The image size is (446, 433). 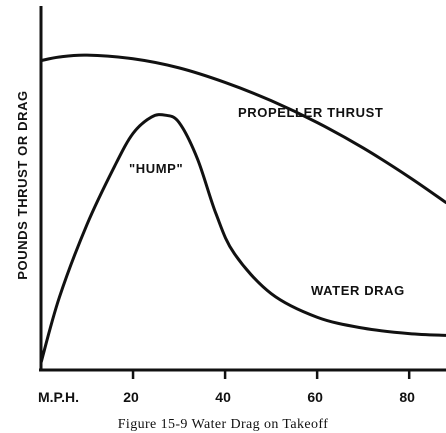 What do you see at coordinates (131, 397) in the screenshot?
I see `x-tick-label-20: 20` at bounding box center [131, 397].